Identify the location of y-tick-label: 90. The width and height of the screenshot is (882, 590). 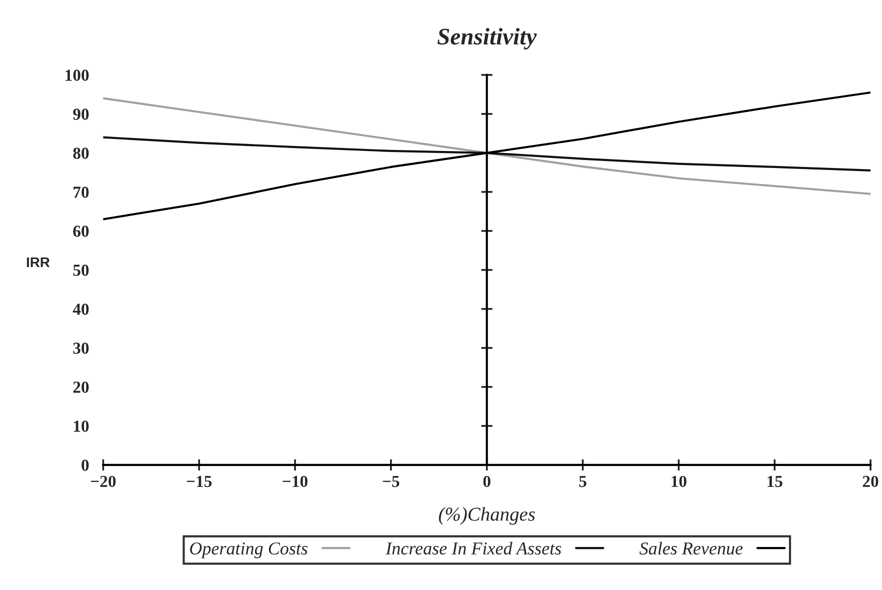
(81, 114).